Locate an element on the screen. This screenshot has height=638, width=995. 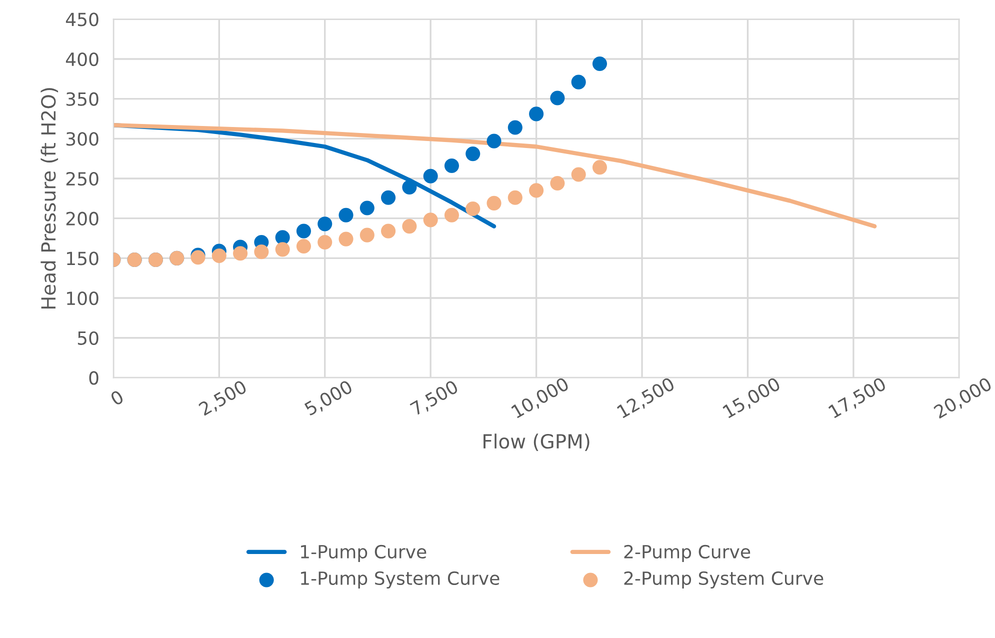
y-tick-label: 150 is located at coordinates (82, 259).